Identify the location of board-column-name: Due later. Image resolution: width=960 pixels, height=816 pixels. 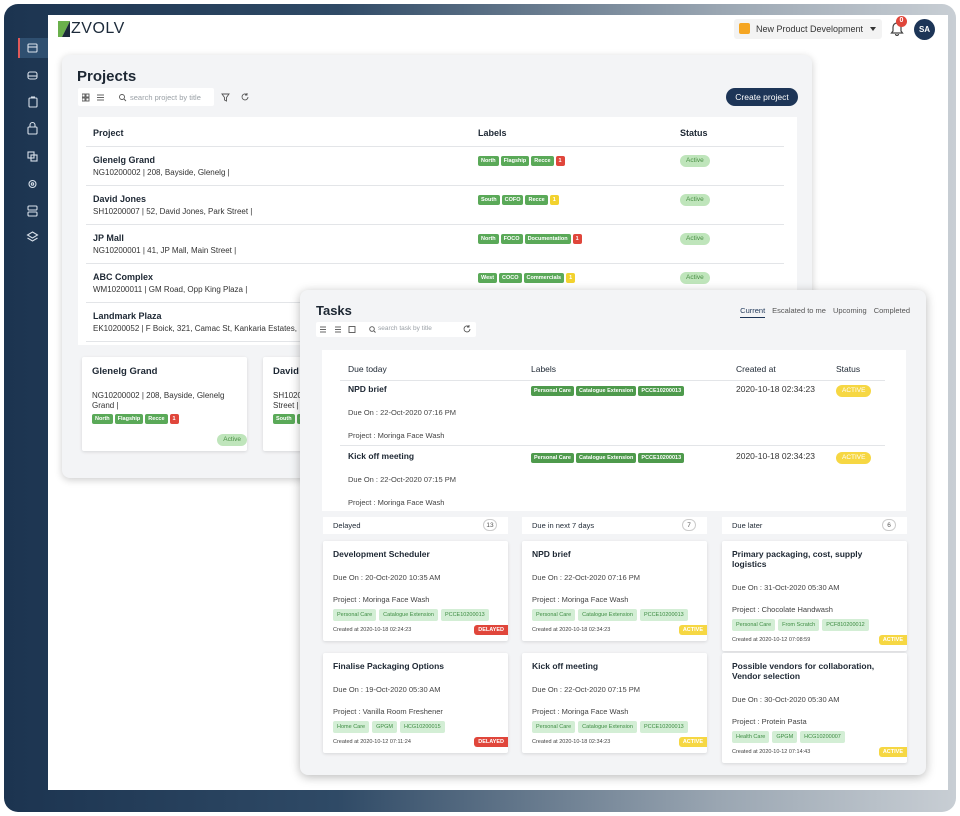
(747, 525).